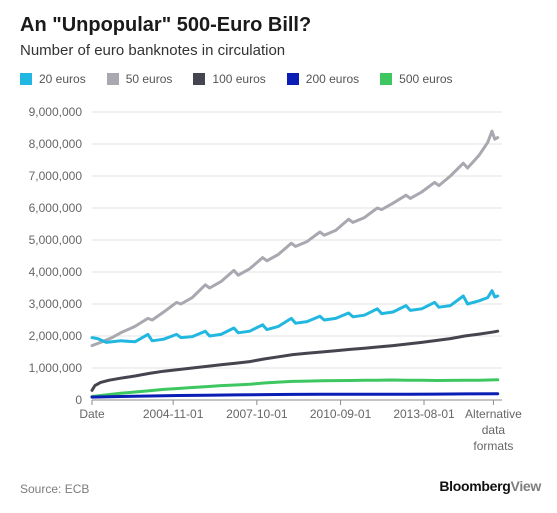 The width and height of the screenshot is (557, 513). I want to click on y-tick-label: 5,000,000, so click(56, 240).